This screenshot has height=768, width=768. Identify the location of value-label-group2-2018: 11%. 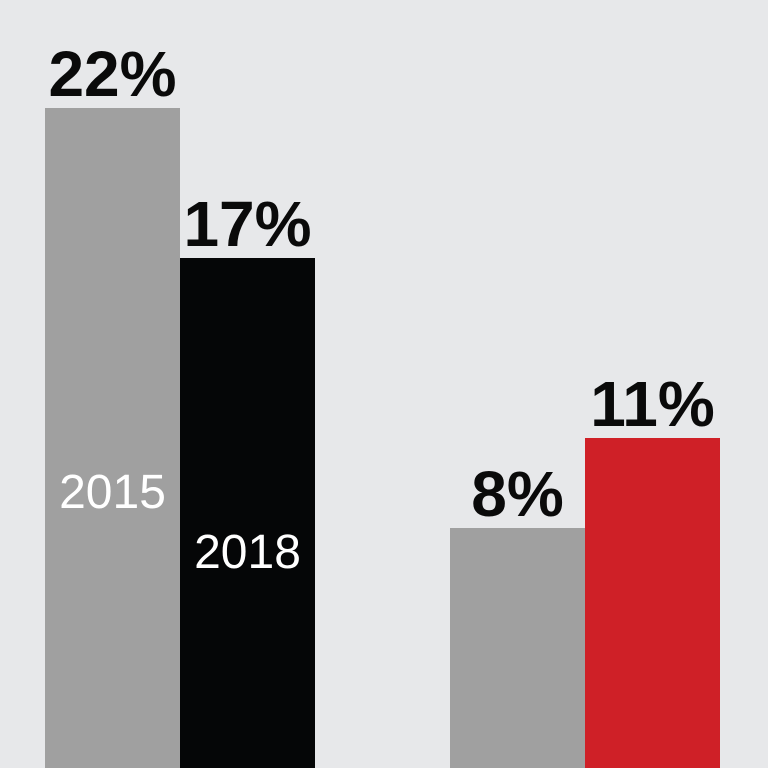
(652, 404).